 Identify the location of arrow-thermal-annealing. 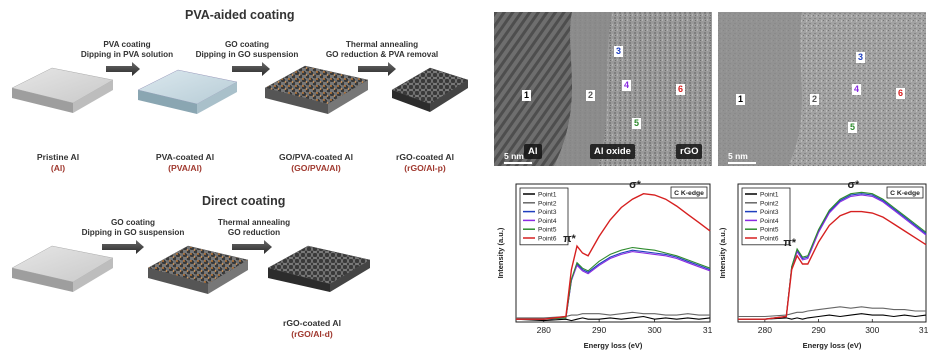
(377, 69).